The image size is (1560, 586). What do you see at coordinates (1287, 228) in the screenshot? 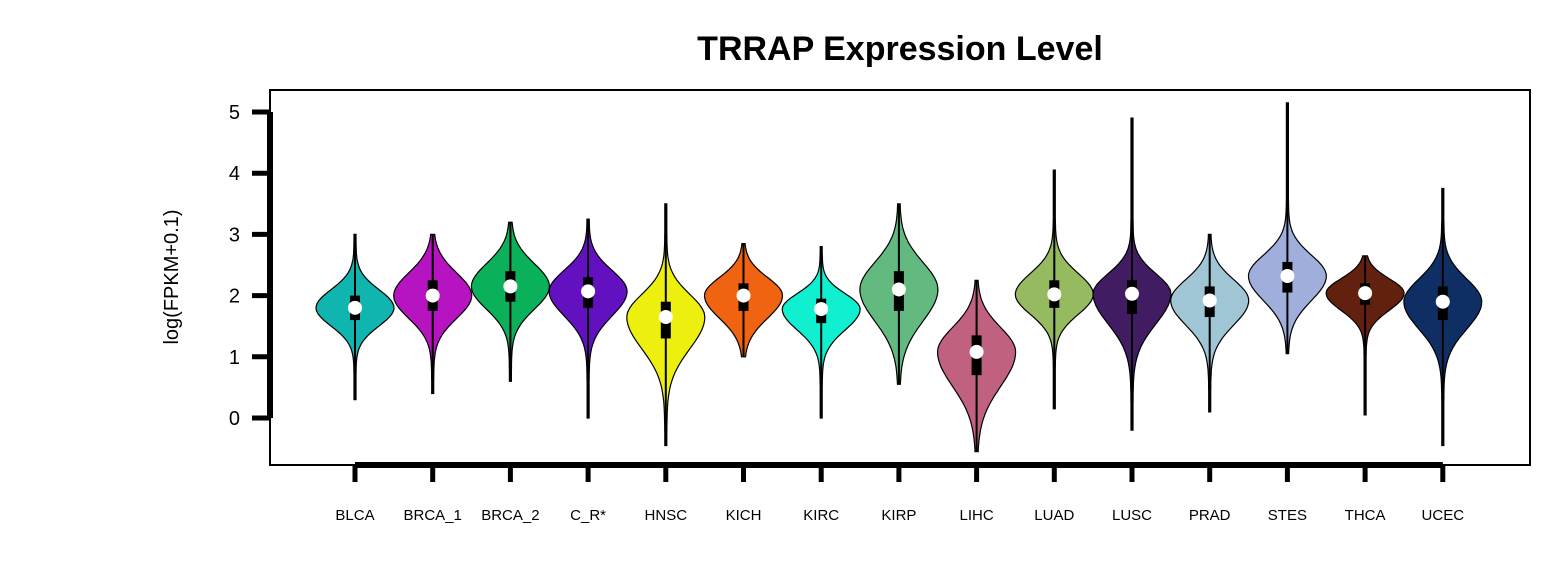
I see `violin-stes` at bounding box center [1287, 228].